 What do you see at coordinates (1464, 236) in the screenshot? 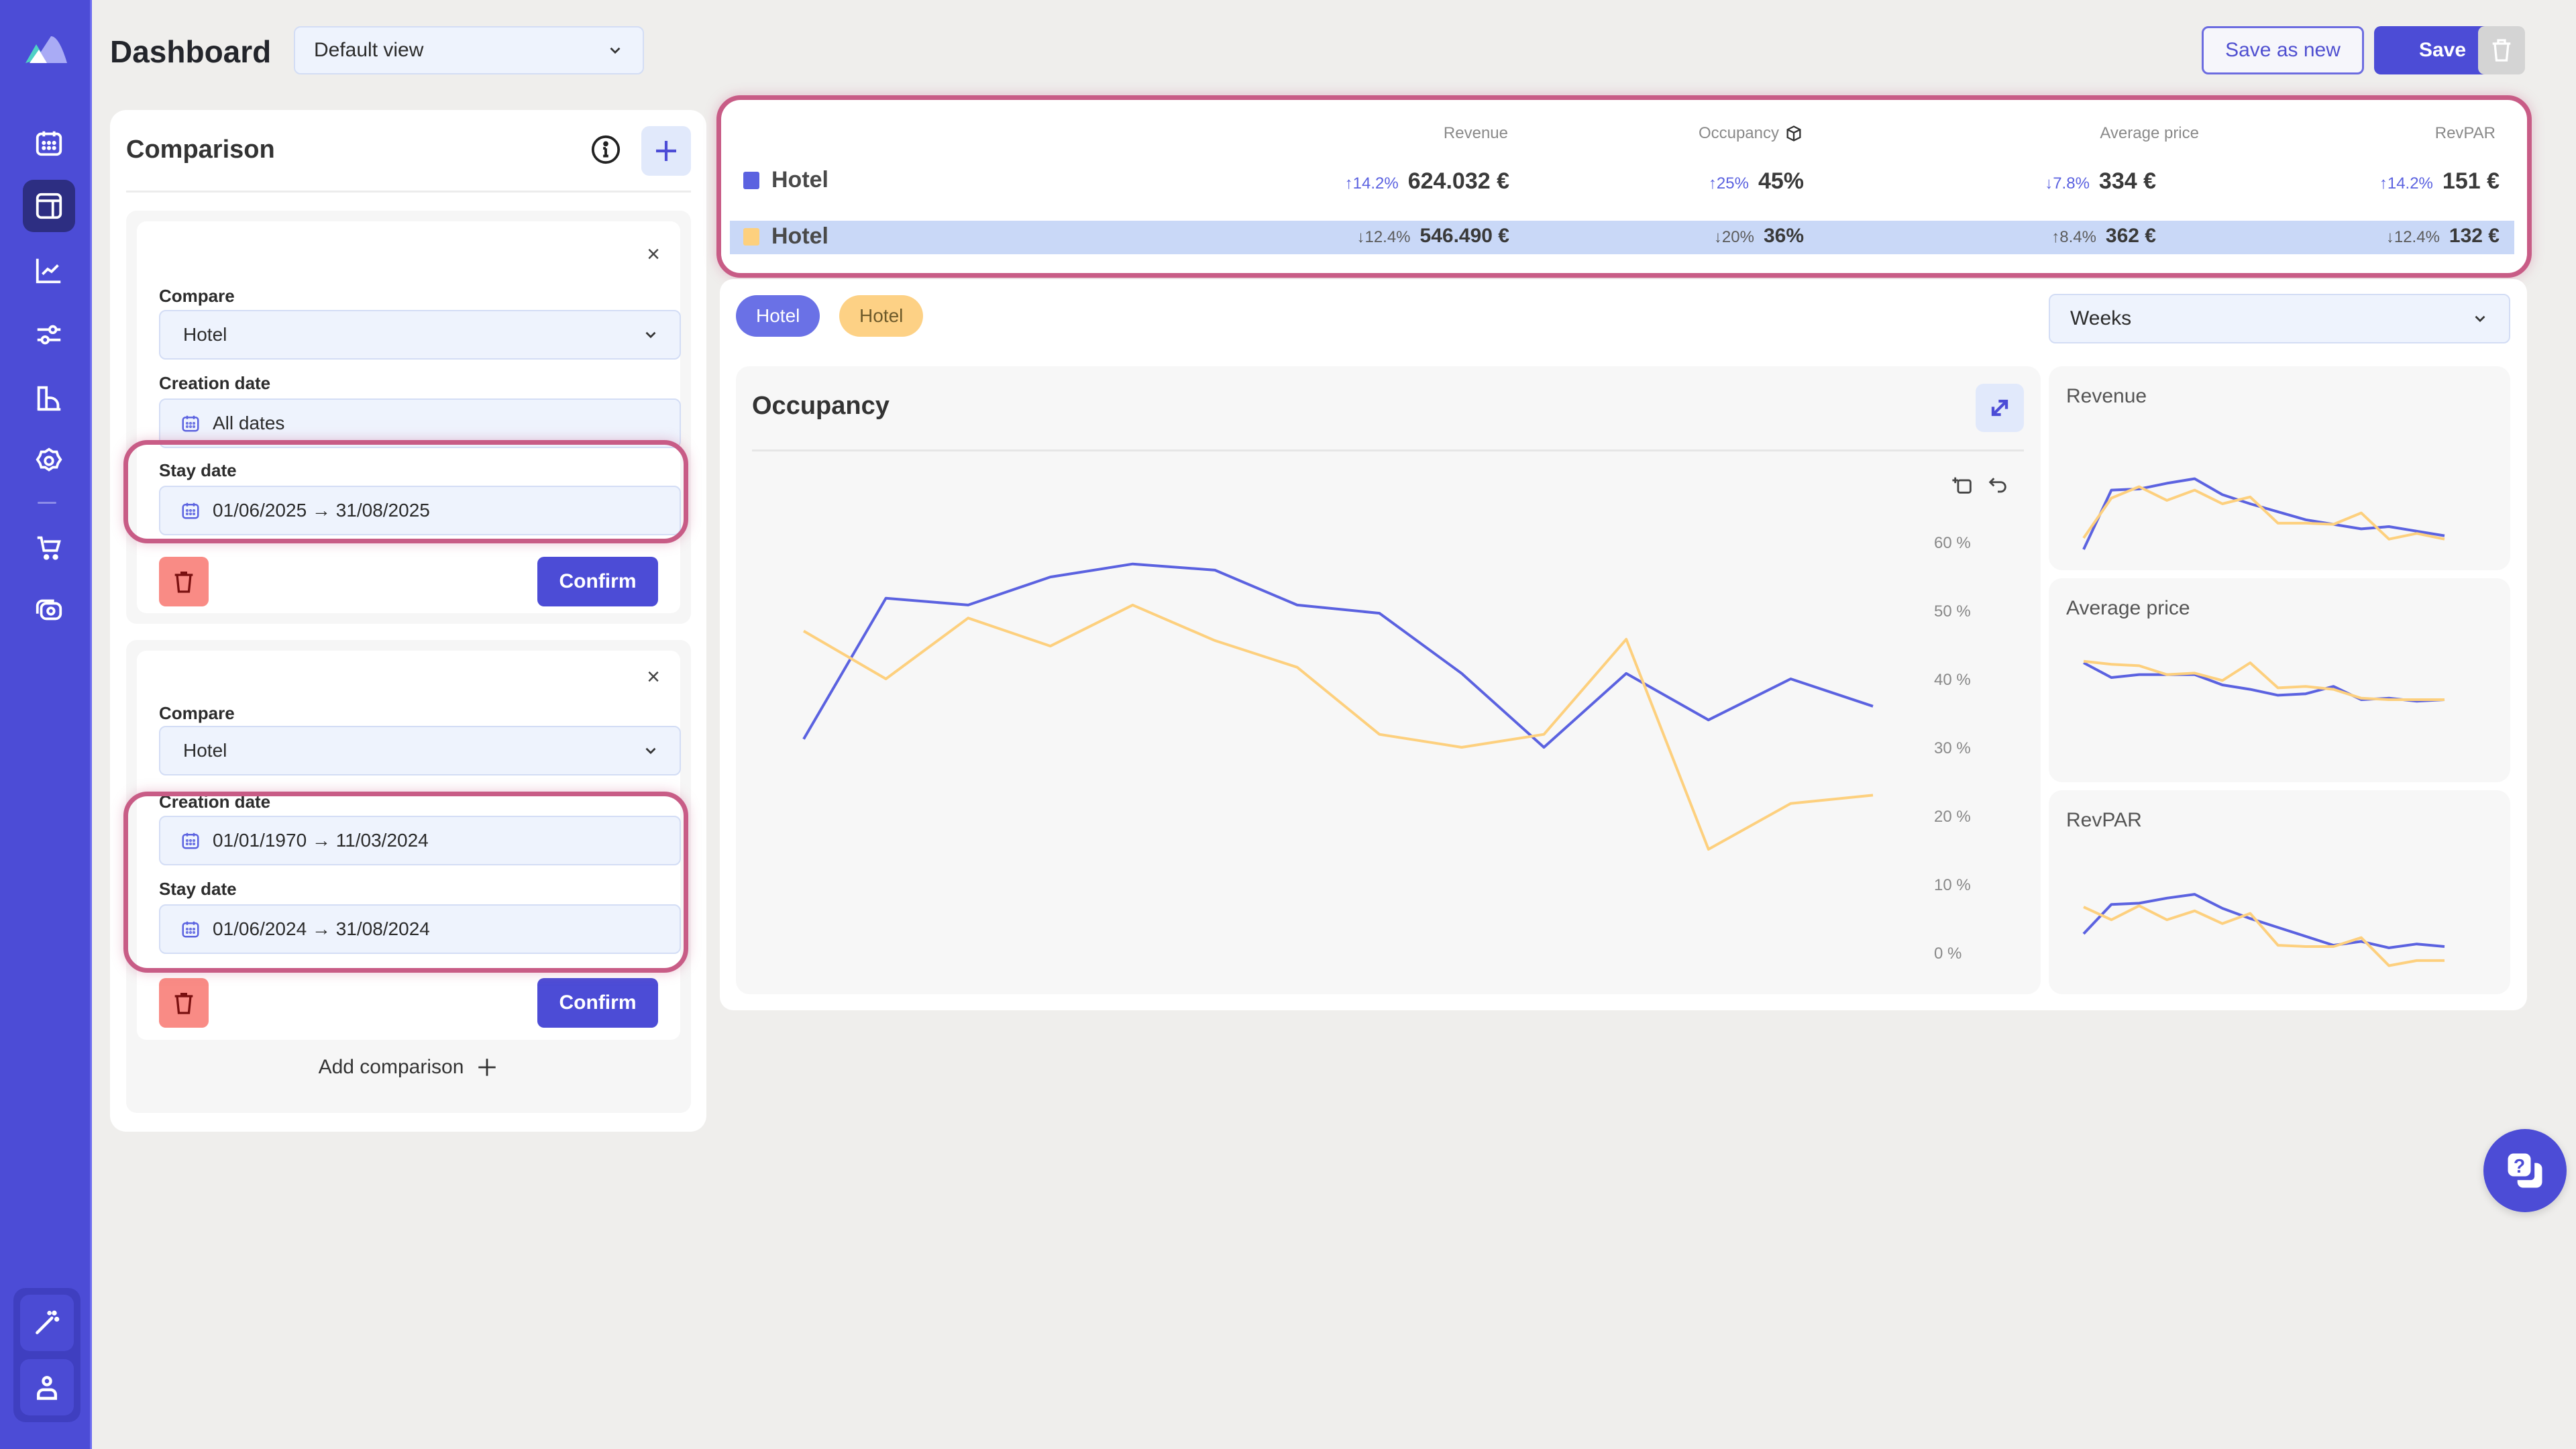
I see `kpi-value: 546.490 €` at bounding box center [1464, 236].